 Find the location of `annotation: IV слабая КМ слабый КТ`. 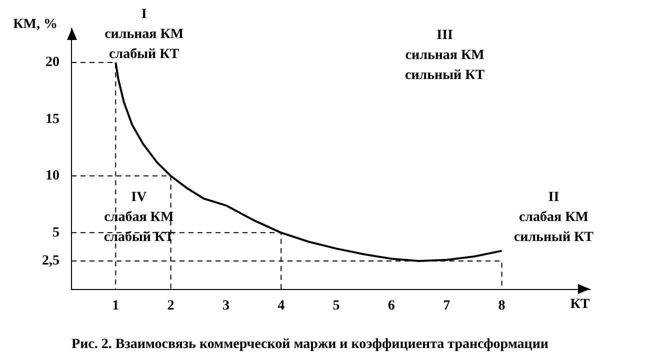

annotation: IV слабая КМ слабый КТ is located at coordinates (139, 217).